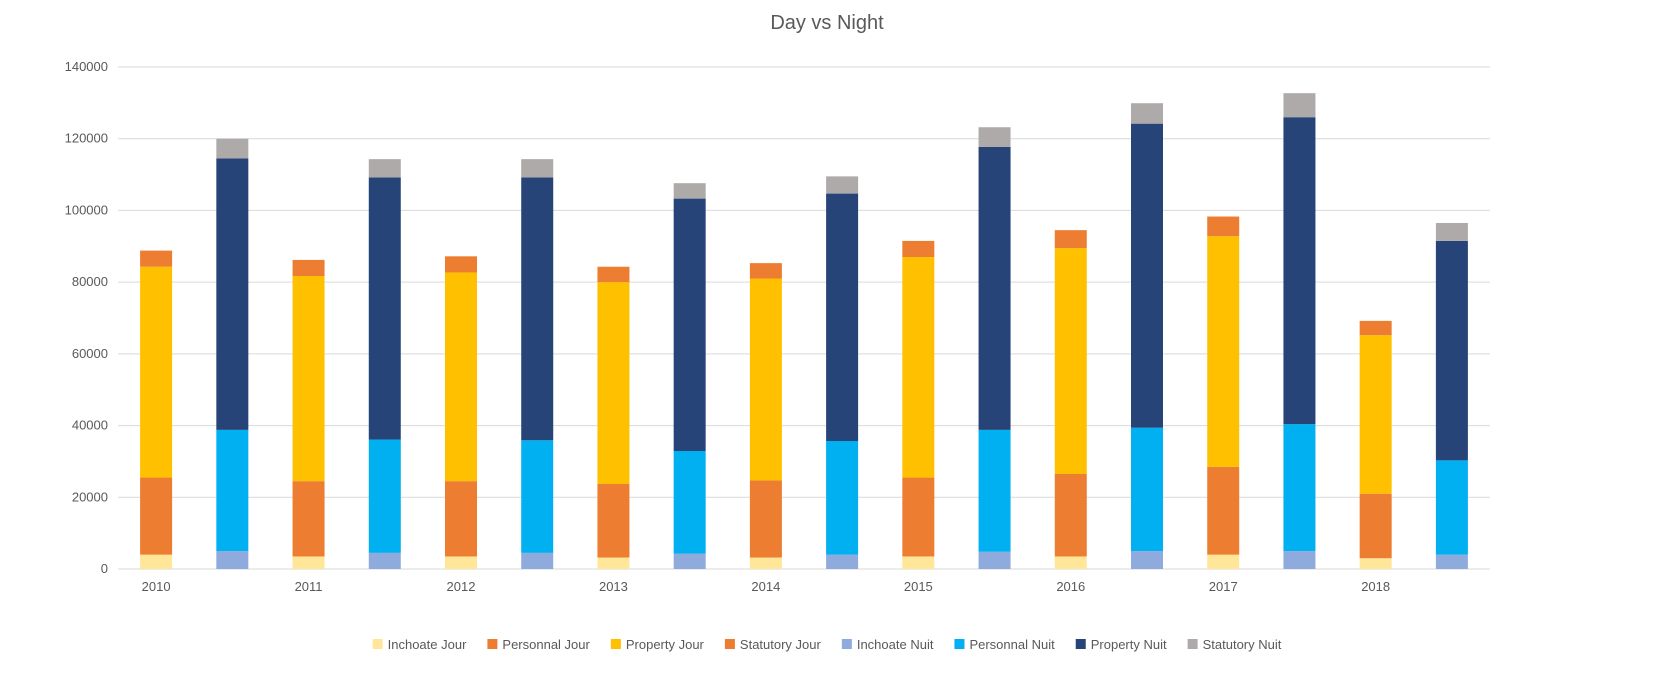 Image resolution: width=1655 pixels, height=688 pixels. Describe the element at coordinates (156, 561) in the screenshot. I see `bar-segment-inchoate-jour-2010` at that location.